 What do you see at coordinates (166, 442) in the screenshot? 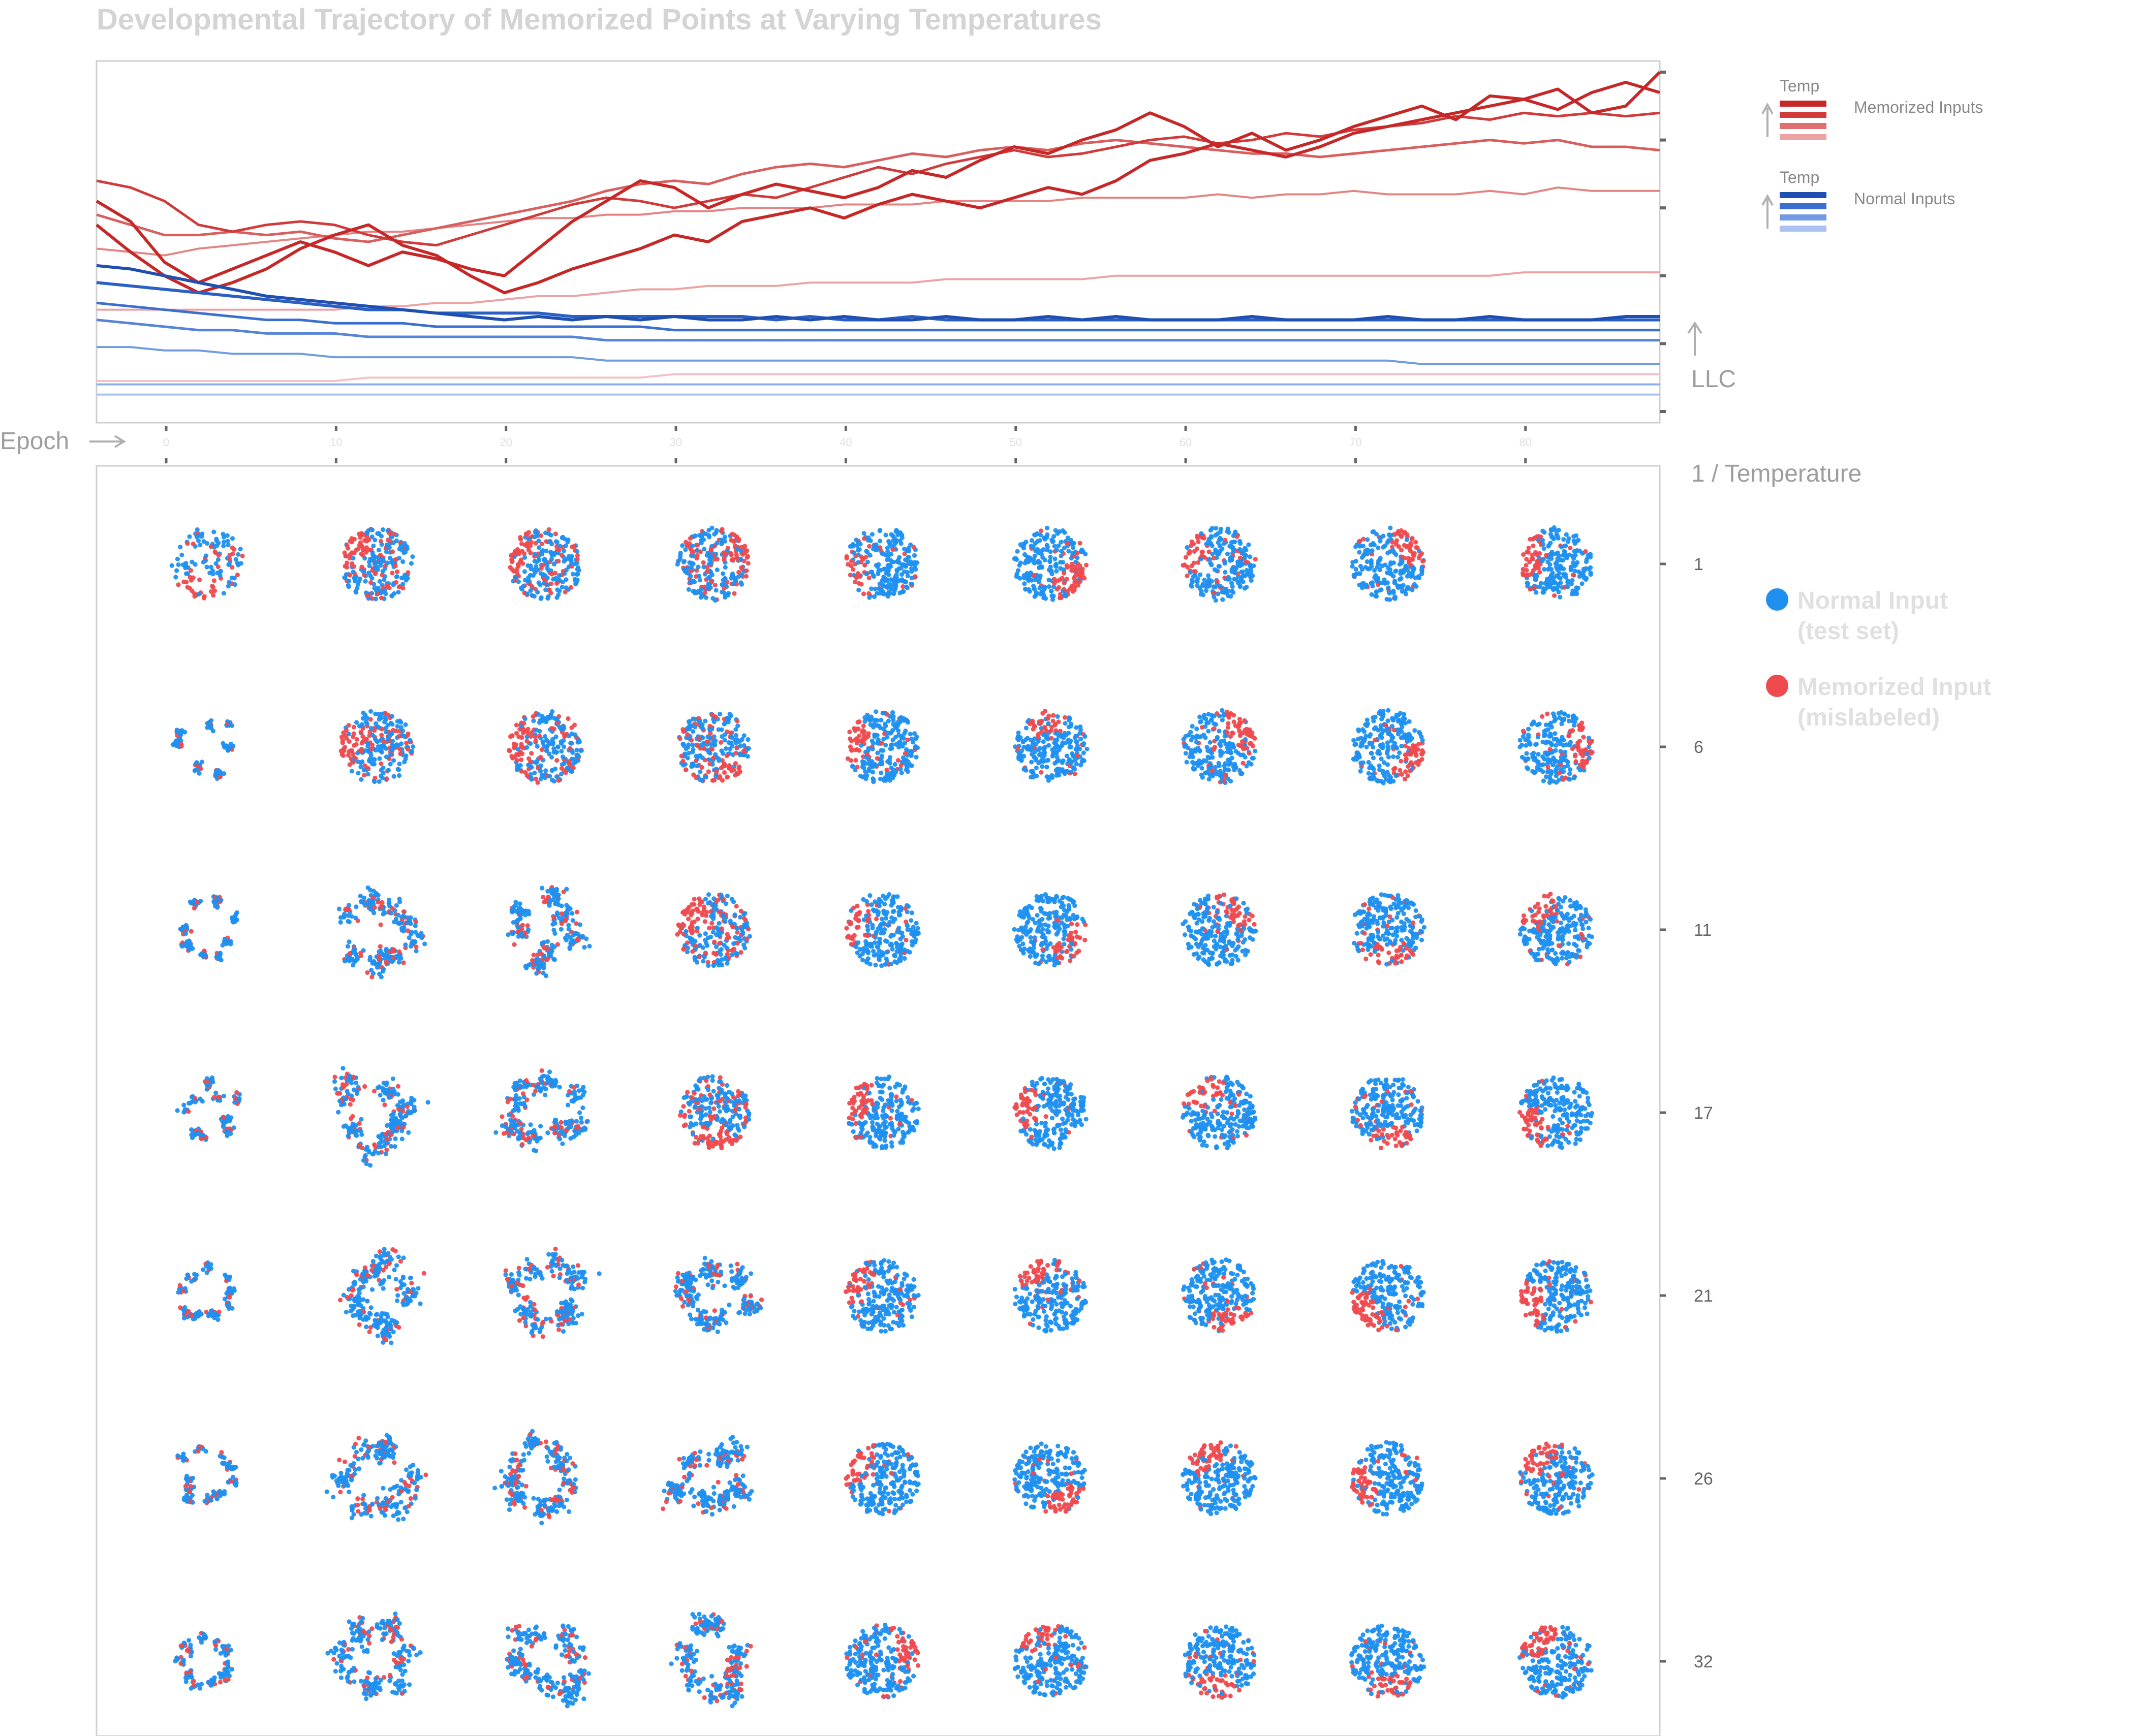
I see `epoch-tick-label: 0` at bounding box center [166, 442].